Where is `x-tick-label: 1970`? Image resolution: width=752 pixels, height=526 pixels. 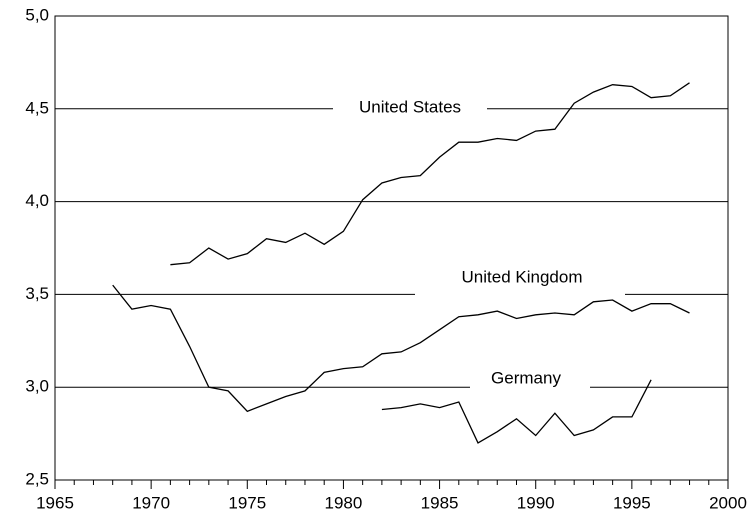
x-tick-label: 1970 is located at coordinates (151, 502).